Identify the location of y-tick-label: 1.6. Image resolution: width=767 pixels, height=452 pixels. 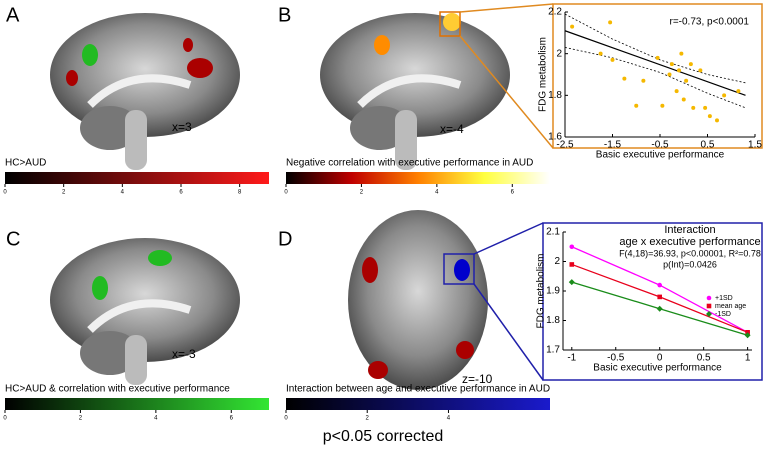
(555, 137).